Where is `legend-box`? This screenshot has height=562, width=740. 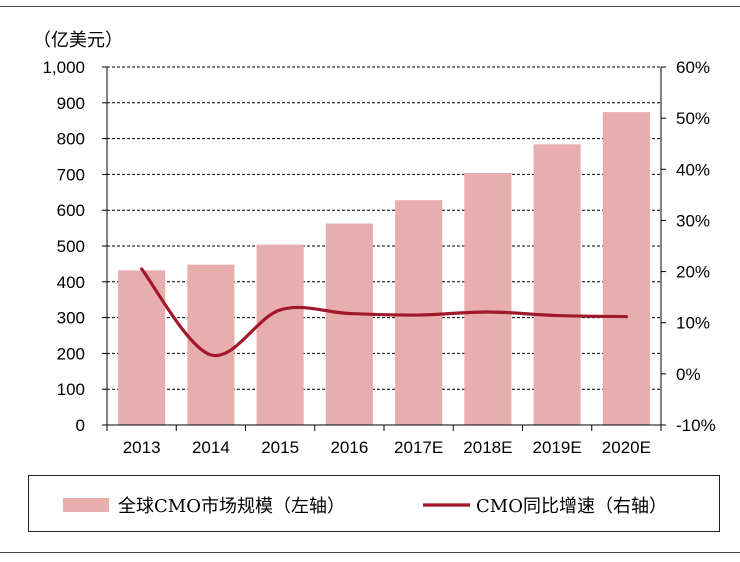
legend-box is located at coordinates (374, 503).